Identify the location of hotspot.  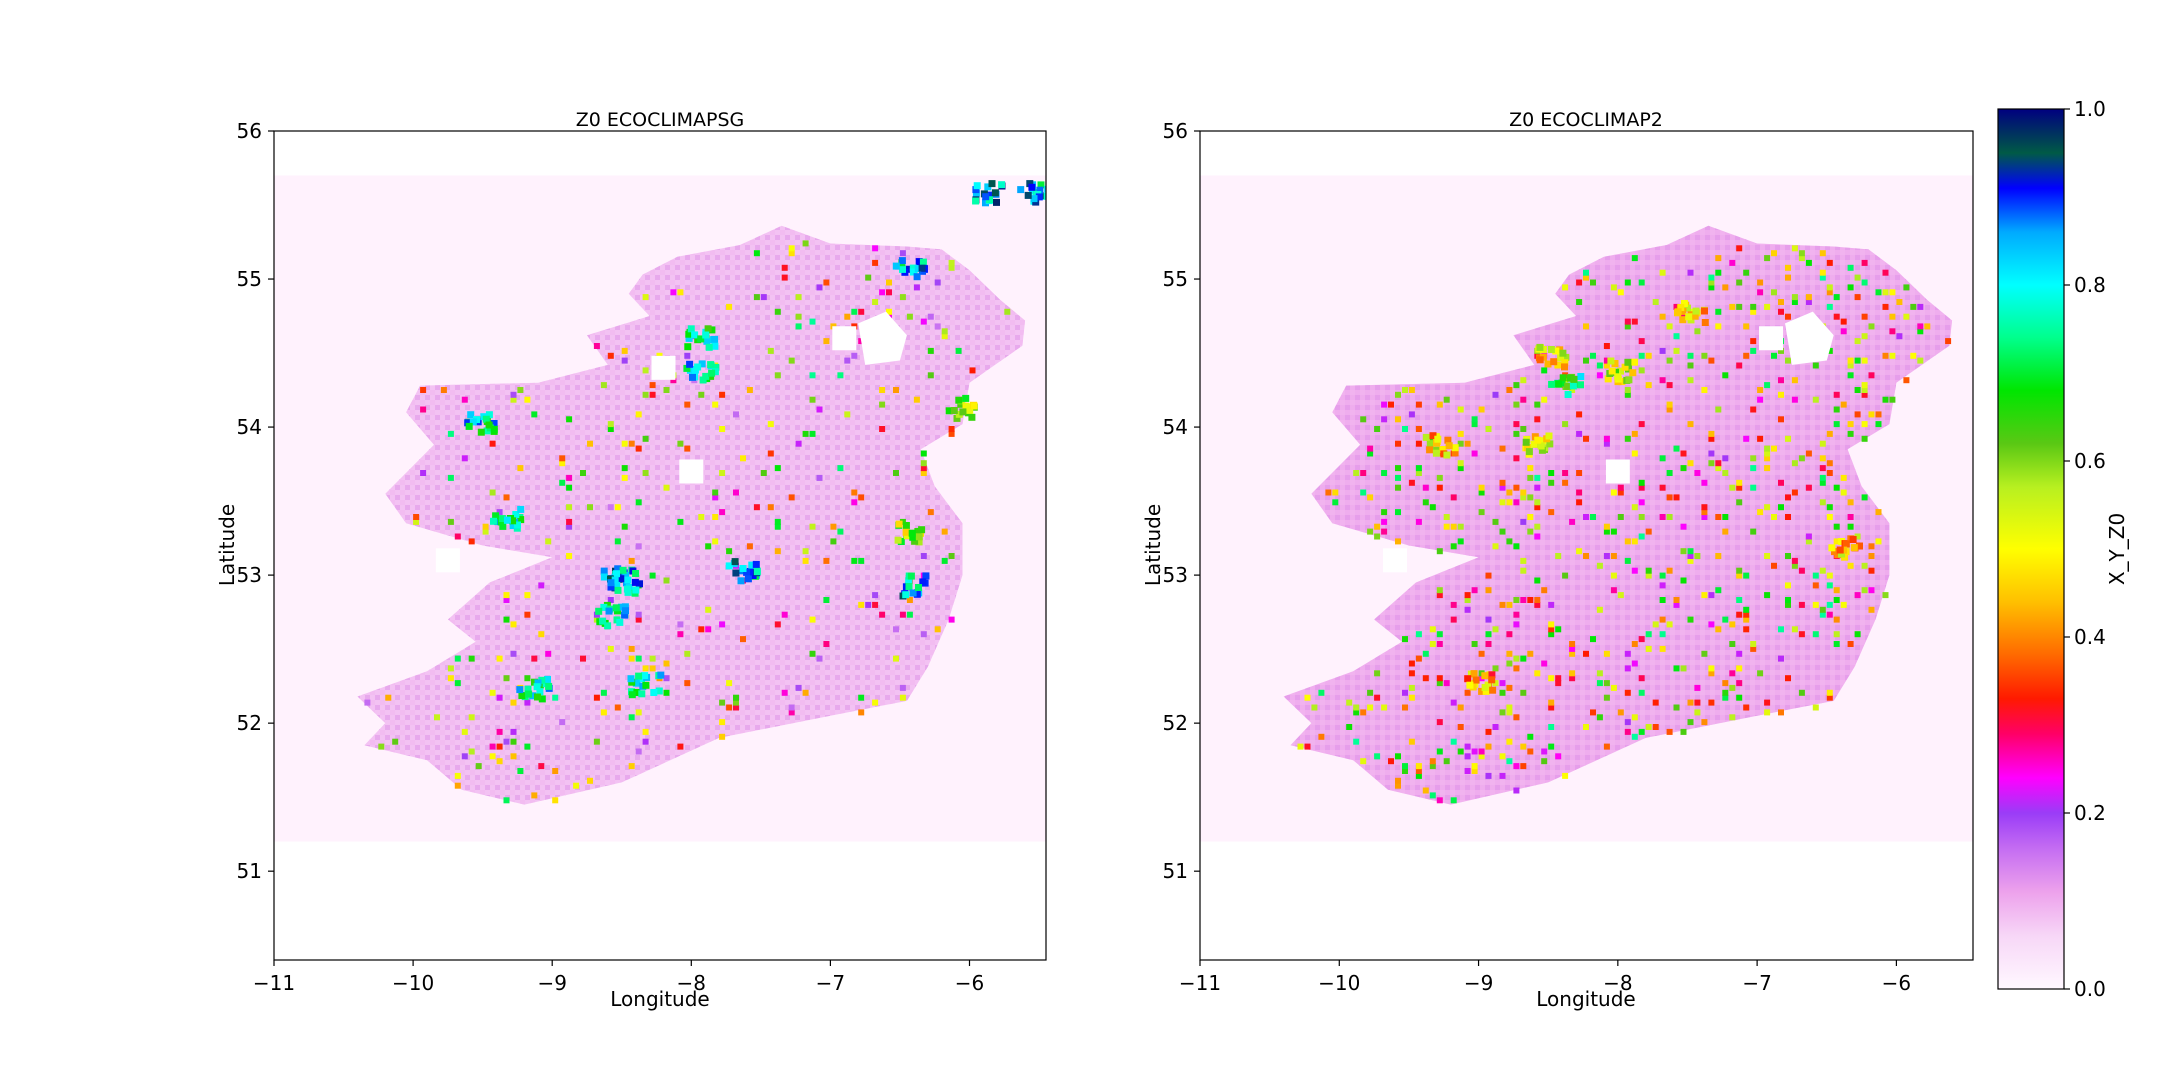
(701, 338).